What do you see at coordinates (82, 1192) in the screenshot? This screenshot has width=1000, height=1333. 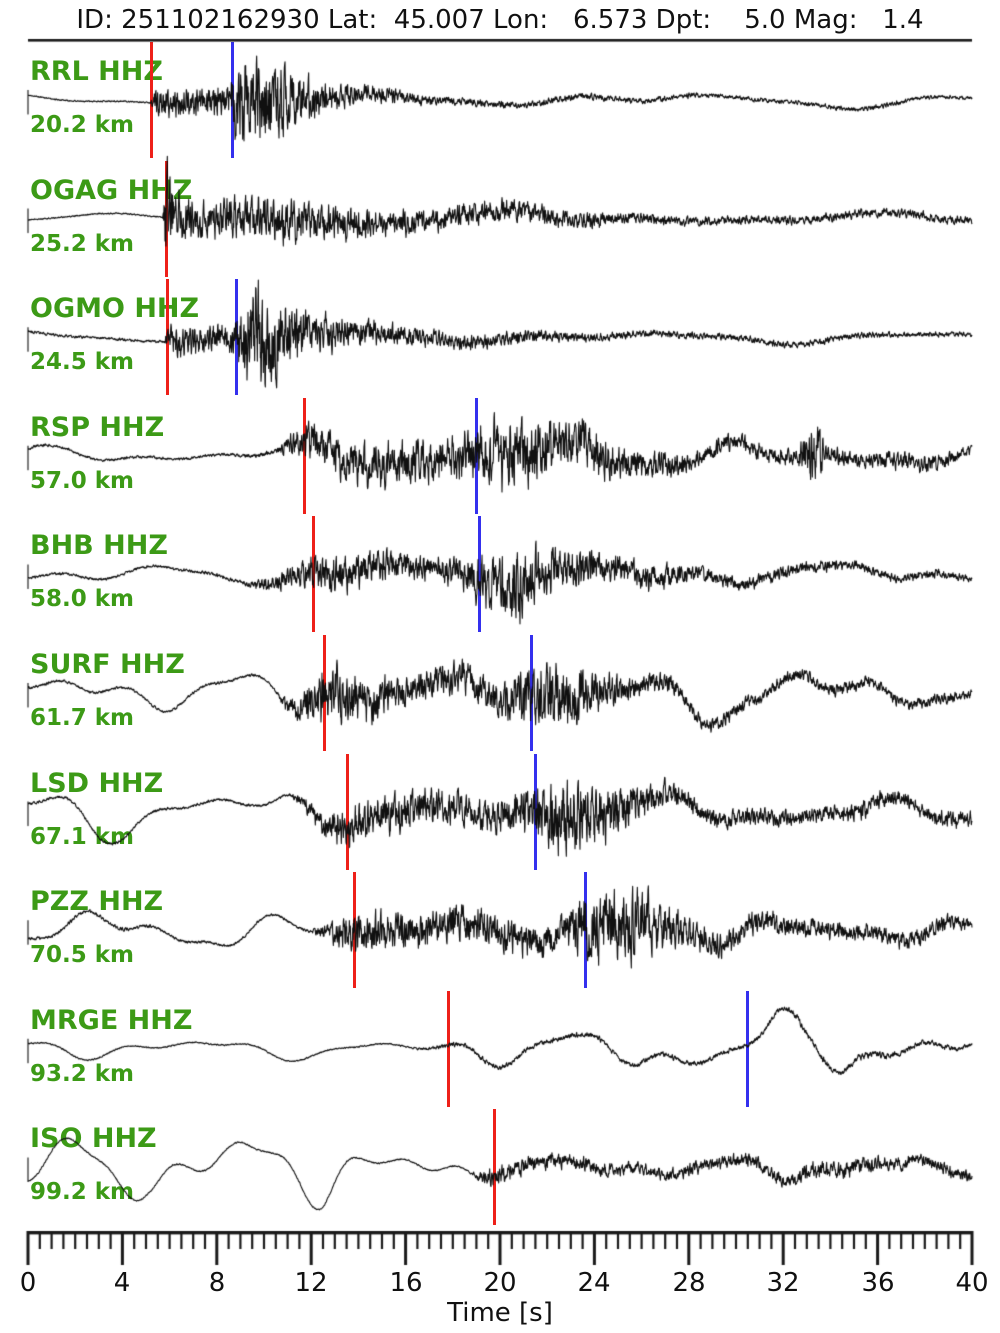 I see `distance-label: 99.2 km` at bounding box center [82, 1192].